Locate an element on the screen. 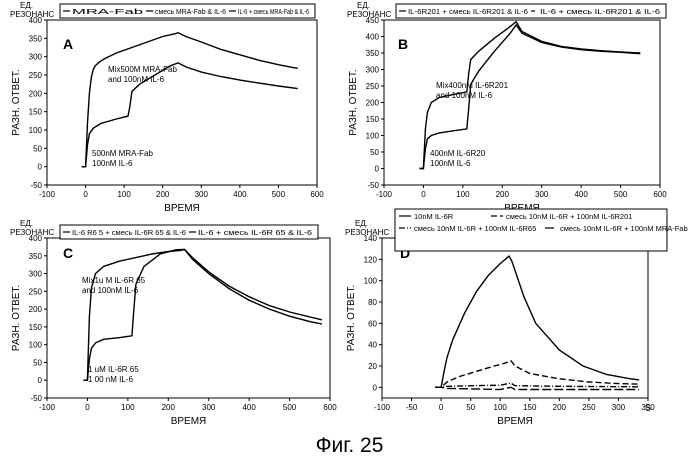  x-tick-label: 250 is located at coordinates (589, 407).